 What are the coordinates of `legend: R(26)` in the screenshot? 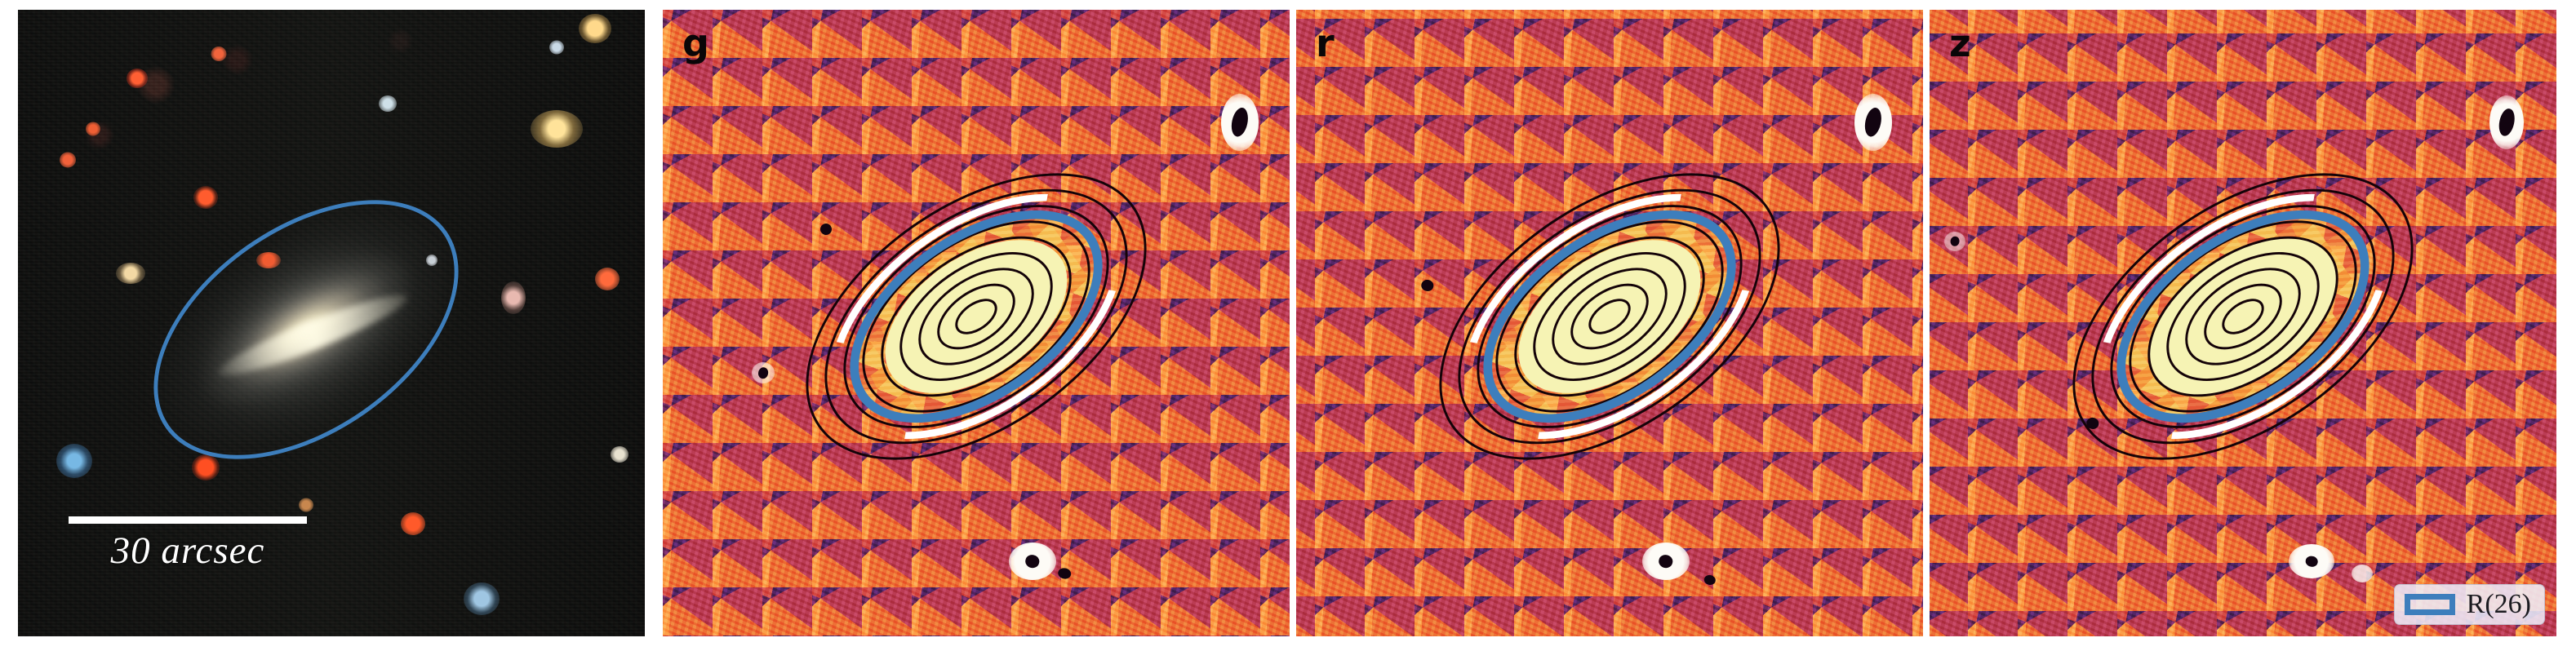 It's located at (2469, 604).